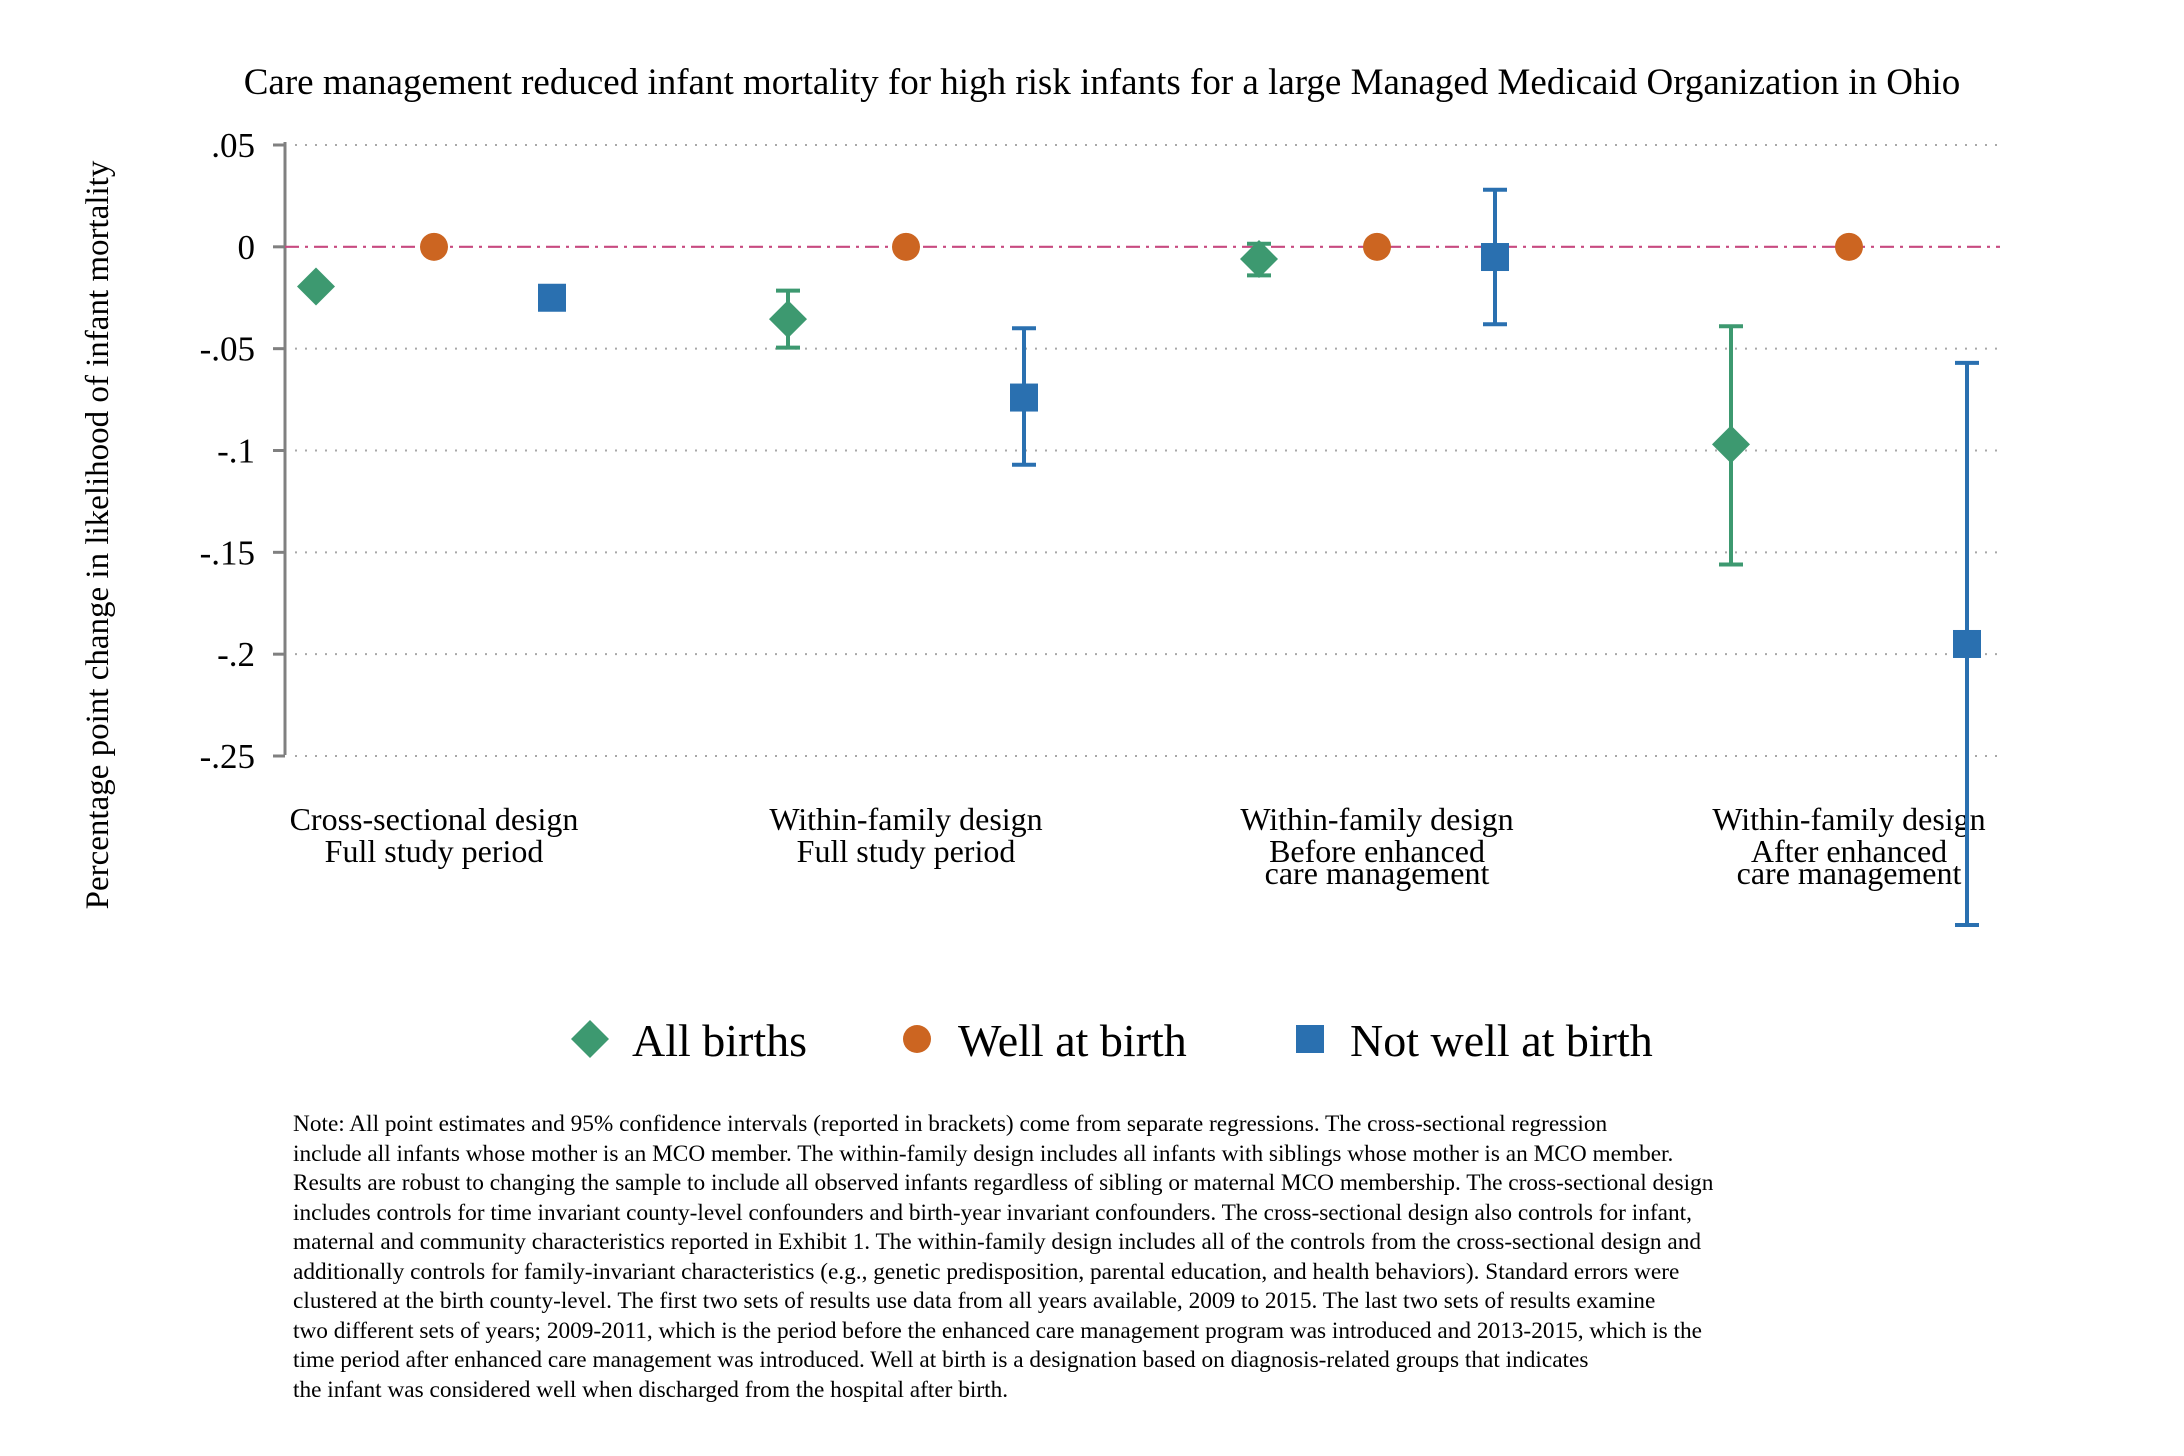 The image size is (2184, 1456). What do you see at coordinates (247, 247) in the screenshot?
I see `y-tick-label: 0` at bounding box center [247, 247].